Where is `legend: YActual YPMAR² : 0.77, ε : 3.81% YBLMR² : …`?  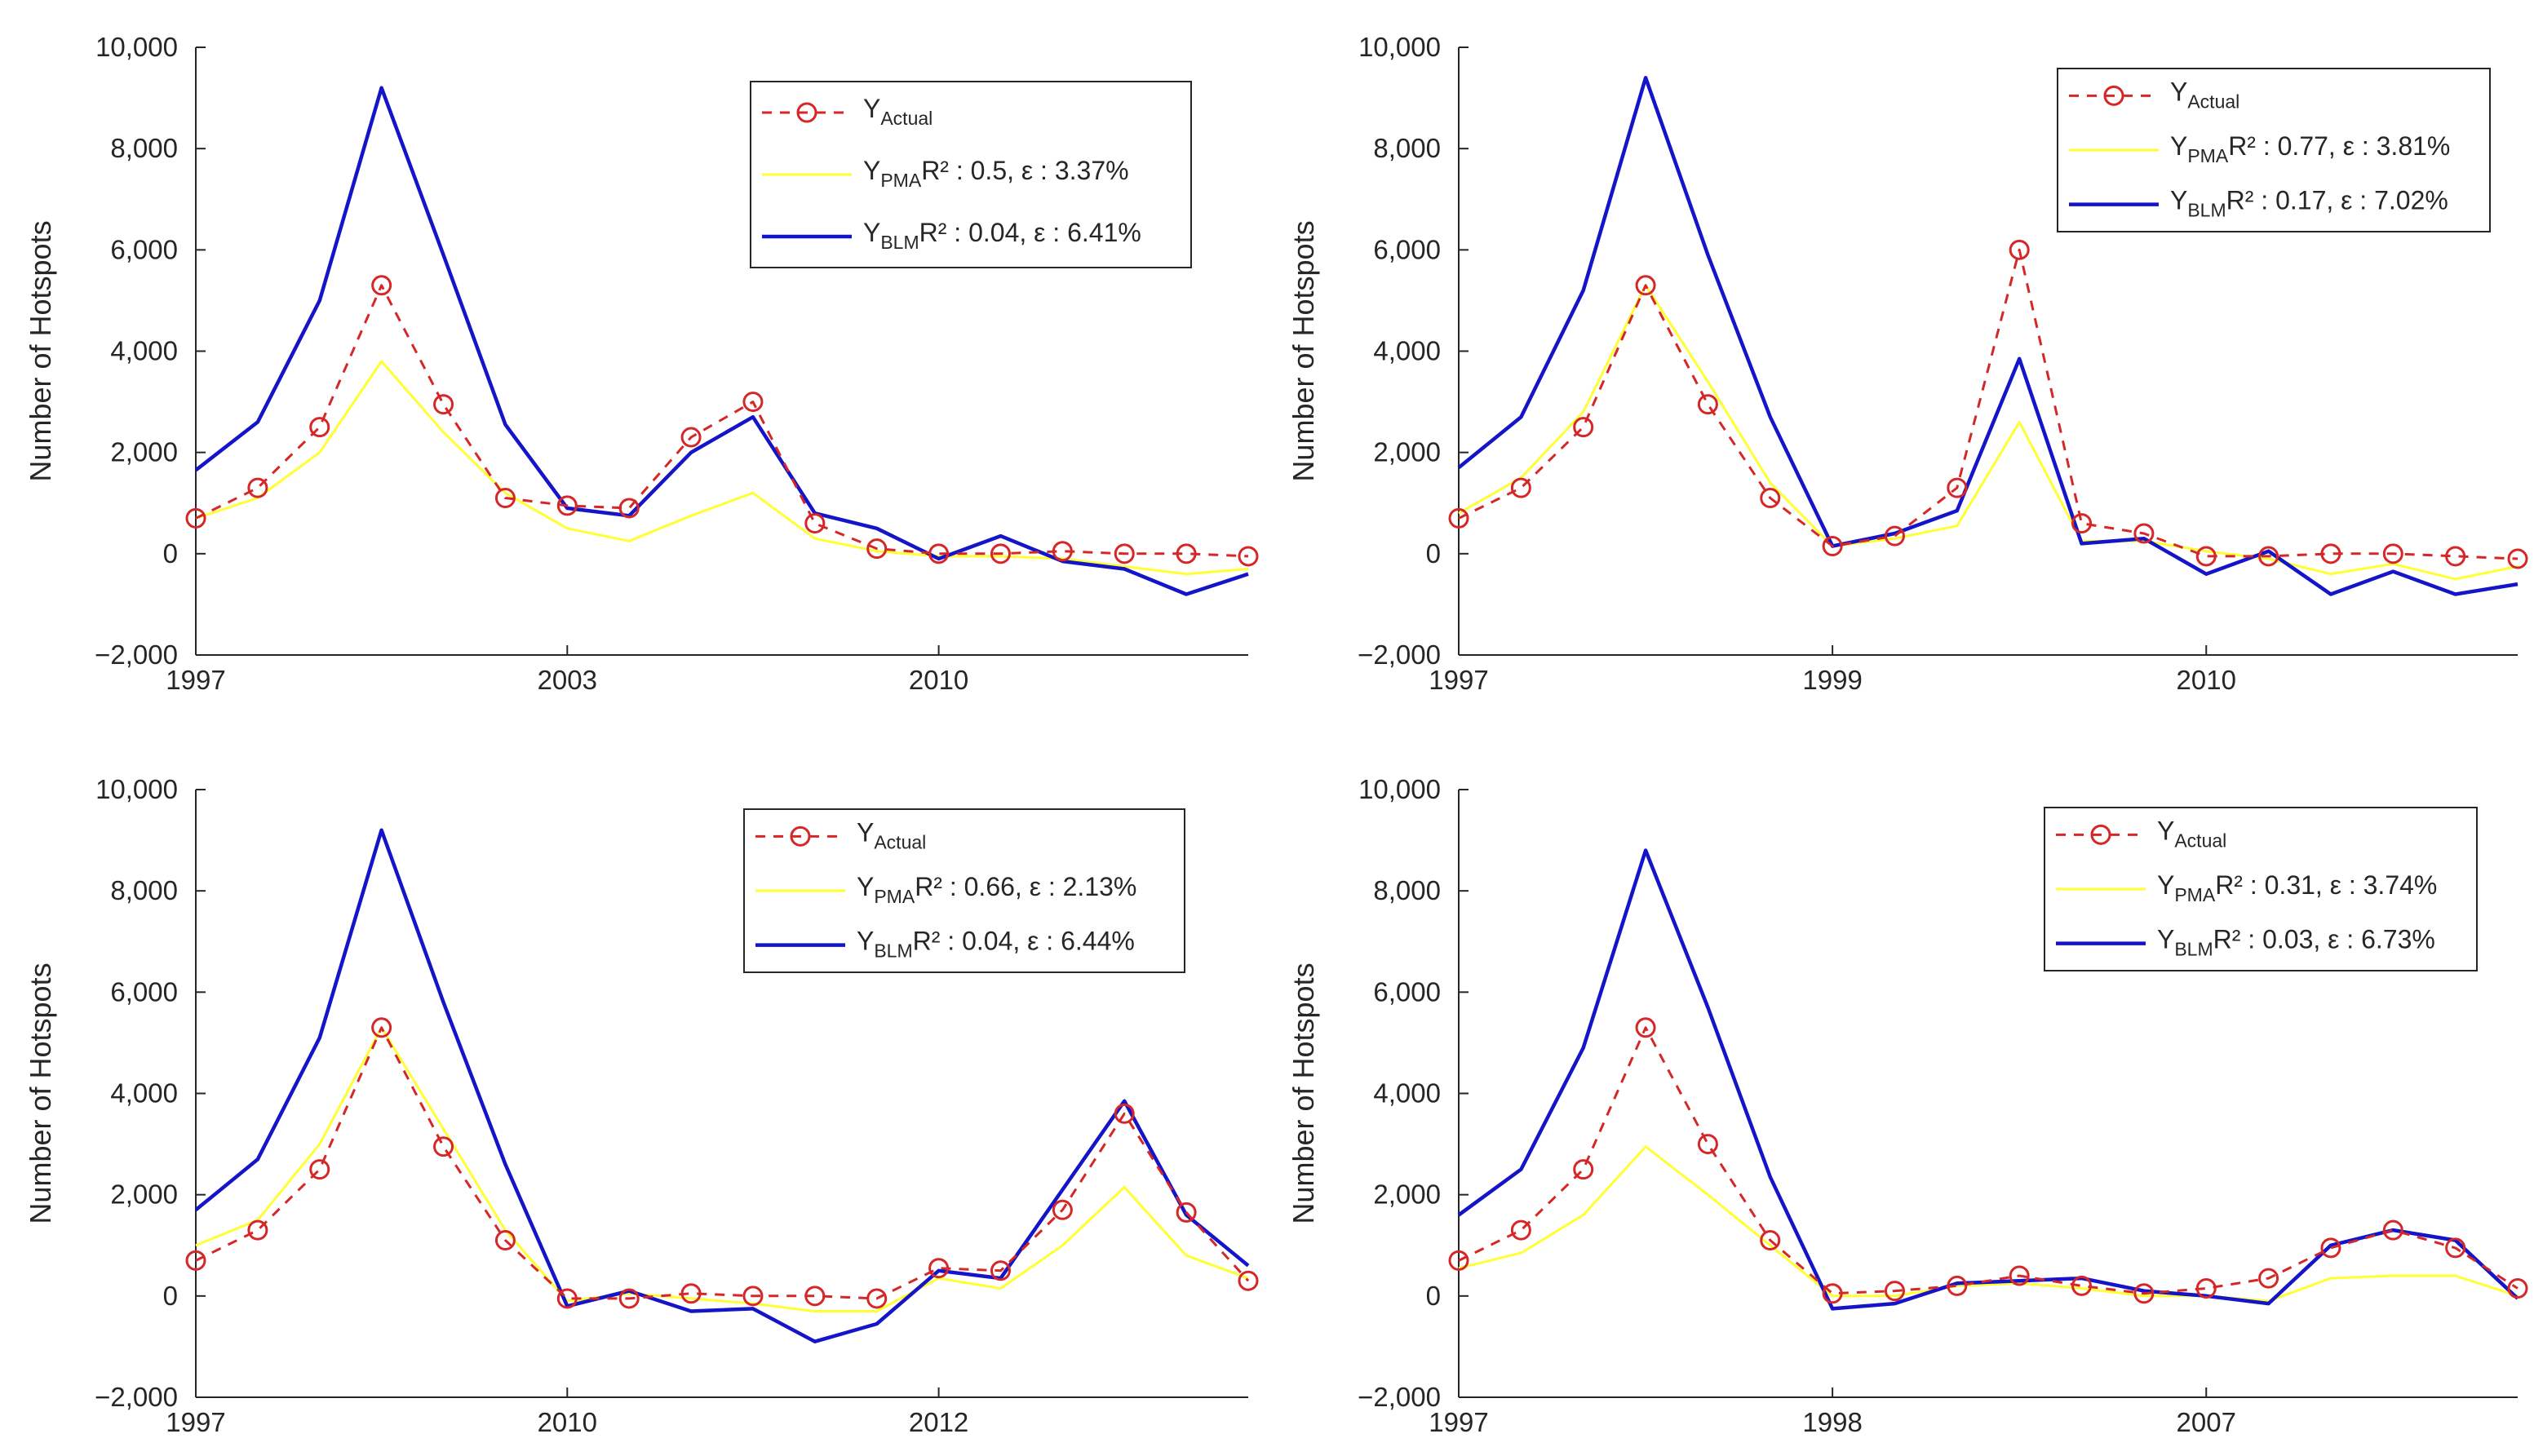
legend: YActual YPMAR² : 0.77, ε : 3.81% YBLMR² : … is located at coordinates (2274, 150).